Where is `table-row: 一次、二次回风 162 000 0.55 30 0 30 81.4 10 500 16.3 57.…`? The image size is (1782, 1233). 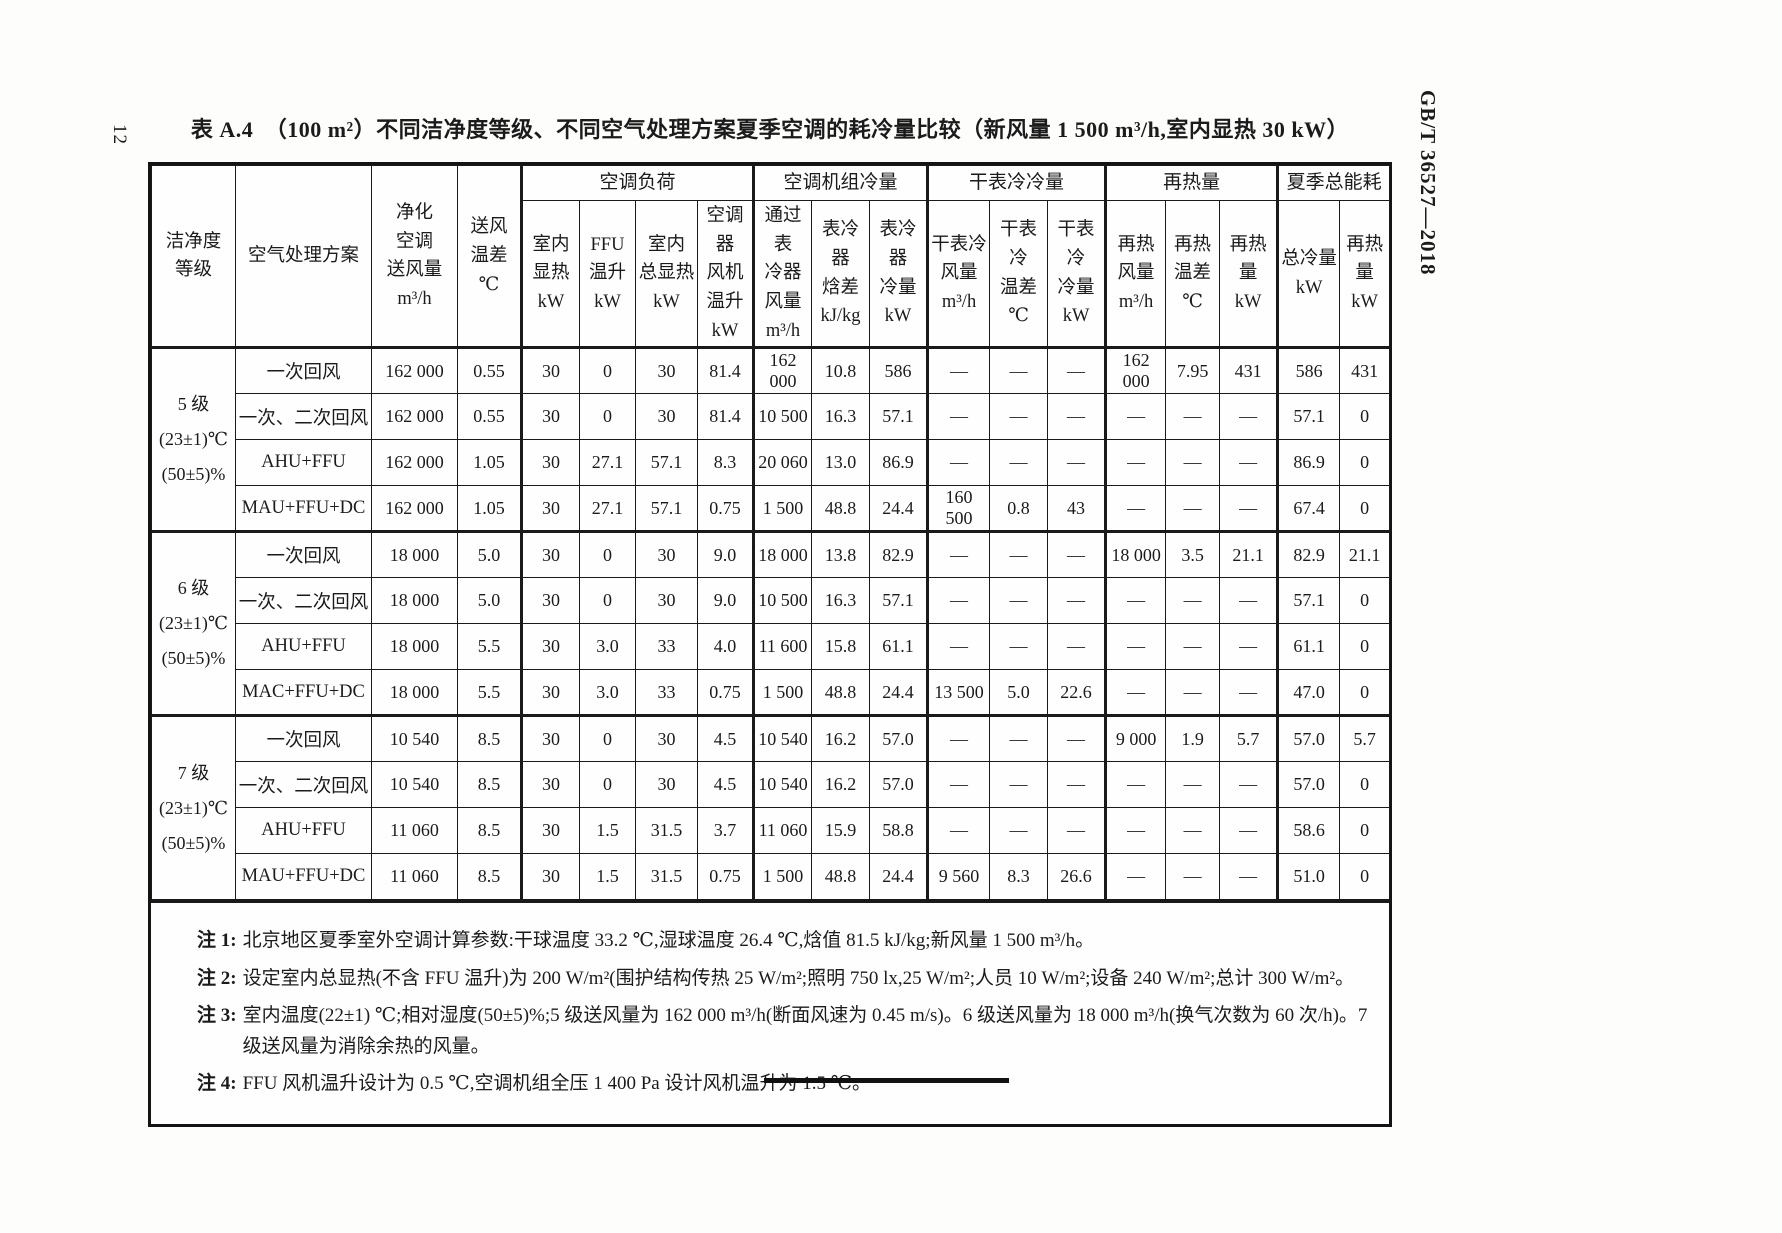 table-row: 一次、二次回风 162 000 0.55 30 0 30 81.4 10 500 16.3 57.… is located at coordinates (771, 417).